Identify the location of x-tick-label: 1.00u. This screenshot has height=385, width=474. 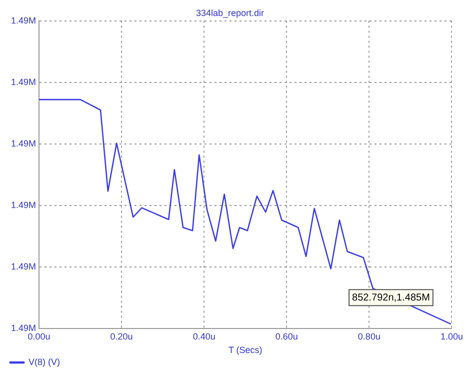
(452, 336).